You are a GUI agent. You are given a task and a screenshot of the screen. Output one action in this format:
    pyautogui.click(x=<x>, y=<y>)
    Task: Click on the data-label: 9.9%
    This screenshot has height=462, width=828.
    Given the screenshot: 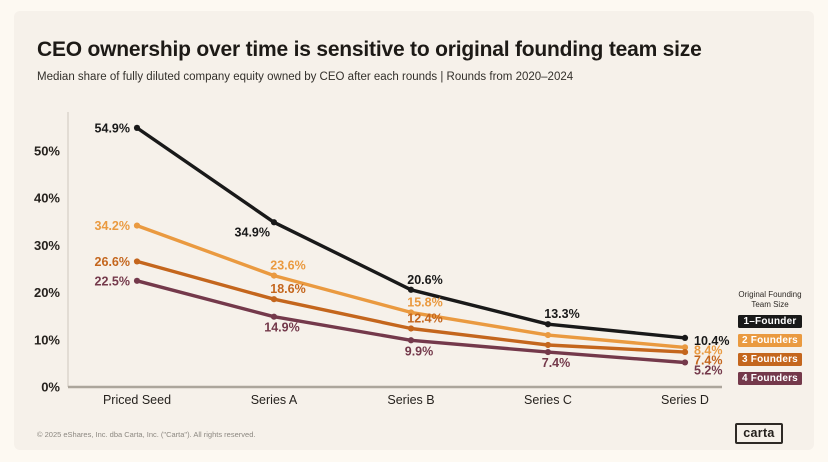 What is the action you would take?
    pyautogui.click(x=419, y=351)
    